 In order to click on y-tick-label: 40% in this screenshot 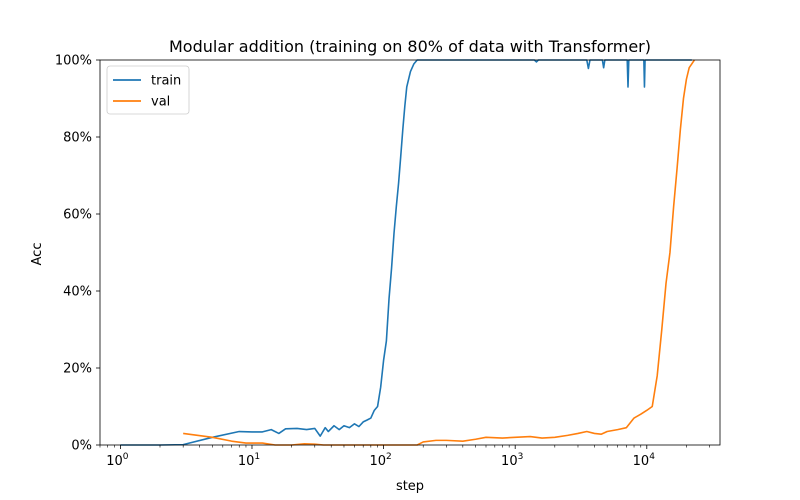, I will do `click(77, 292)`.